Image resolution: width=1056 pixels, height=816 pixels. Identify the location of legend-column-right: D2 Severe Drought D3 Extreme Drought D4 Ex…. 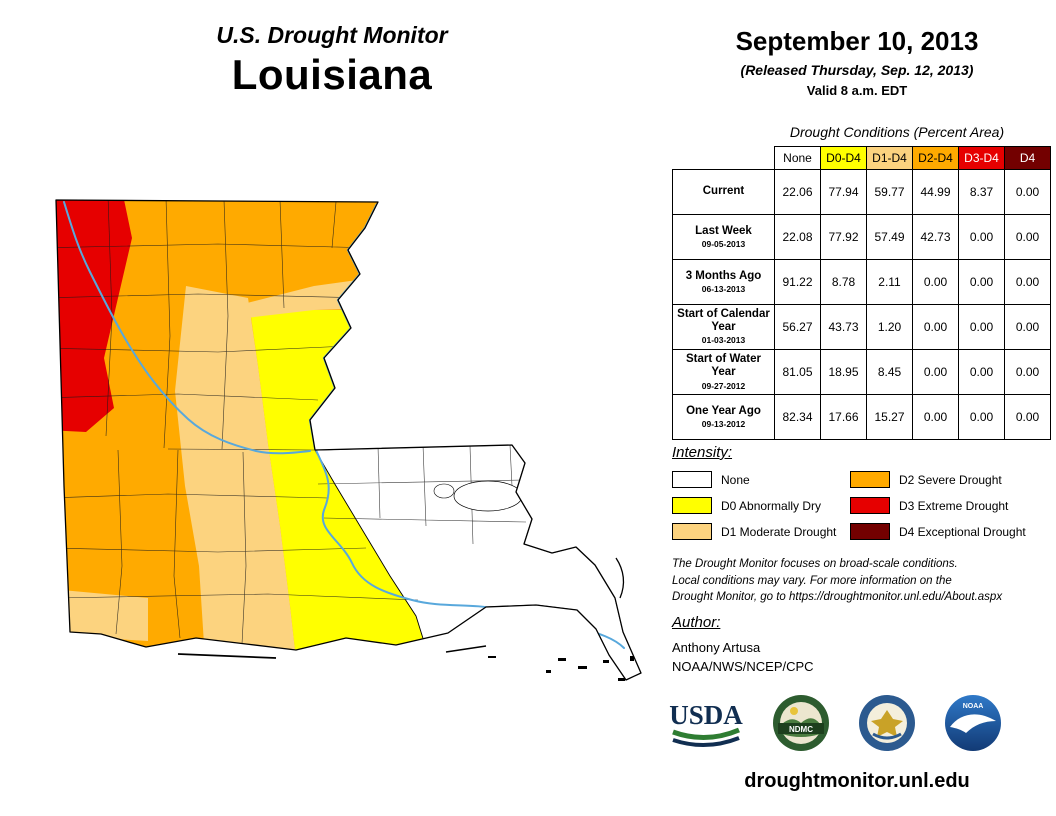
(938, 510).